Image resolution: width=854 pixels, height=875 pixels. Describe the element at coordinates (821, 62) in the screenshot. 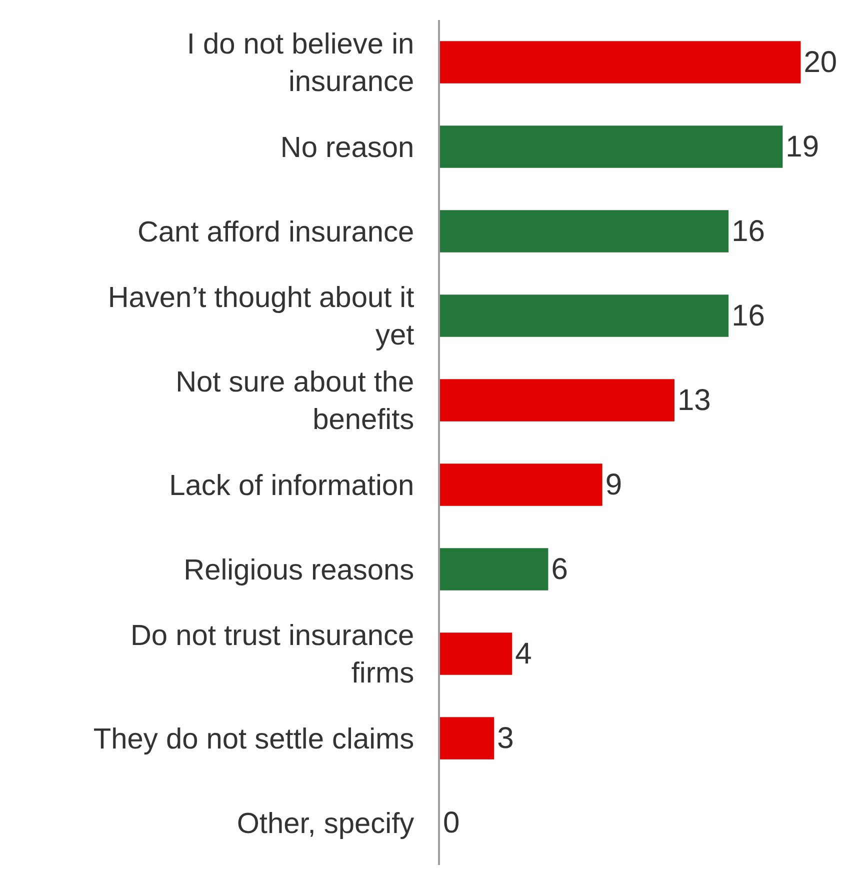

I see `data-label: 20` at that location.